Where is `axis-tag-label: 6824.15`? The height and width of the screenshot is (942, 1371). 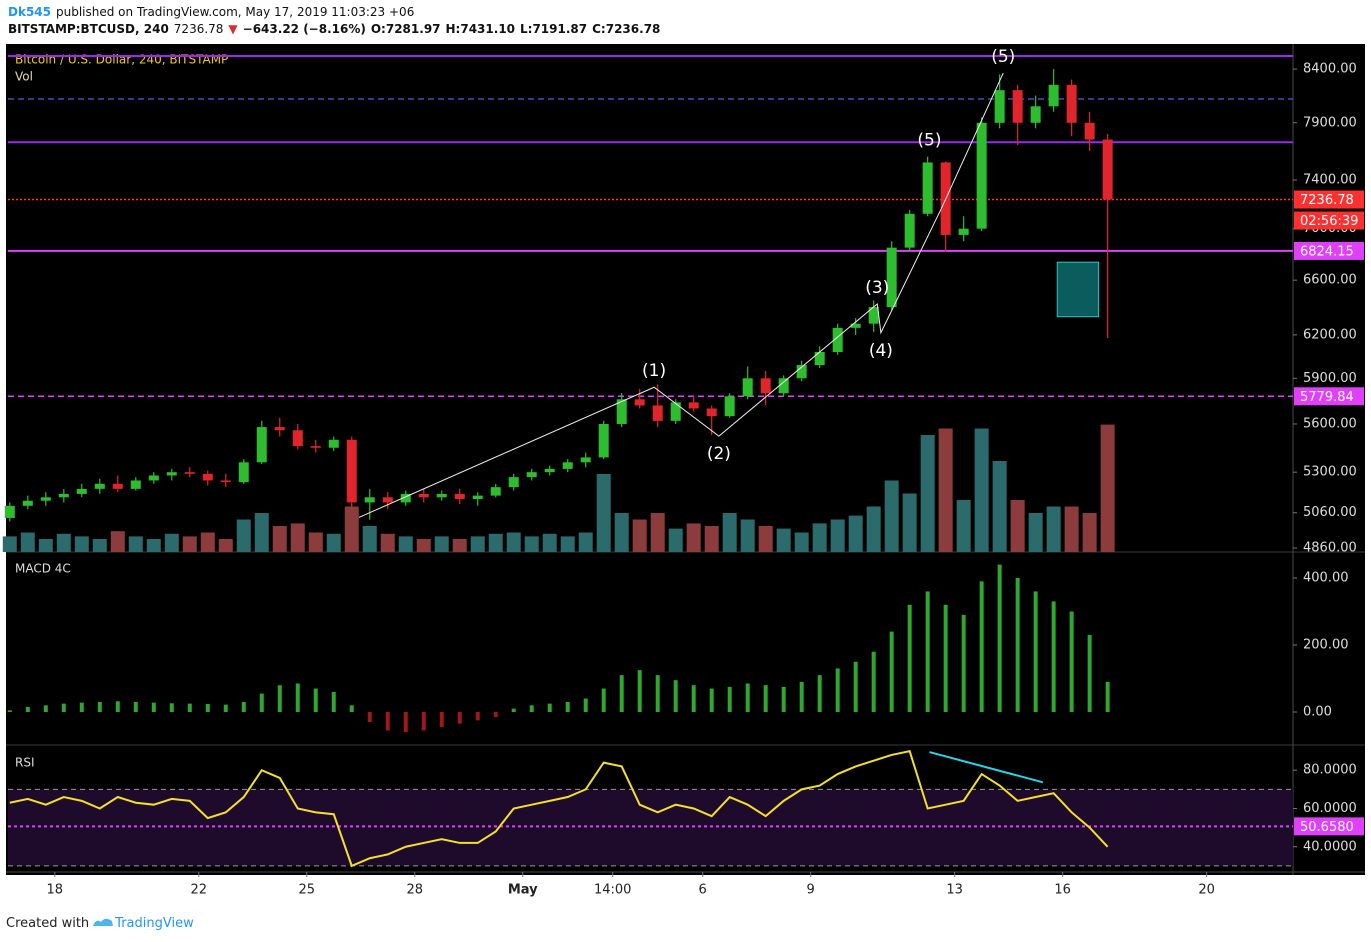
axis-tag-label: 6824.15 is located at coordinates (1327, 251).